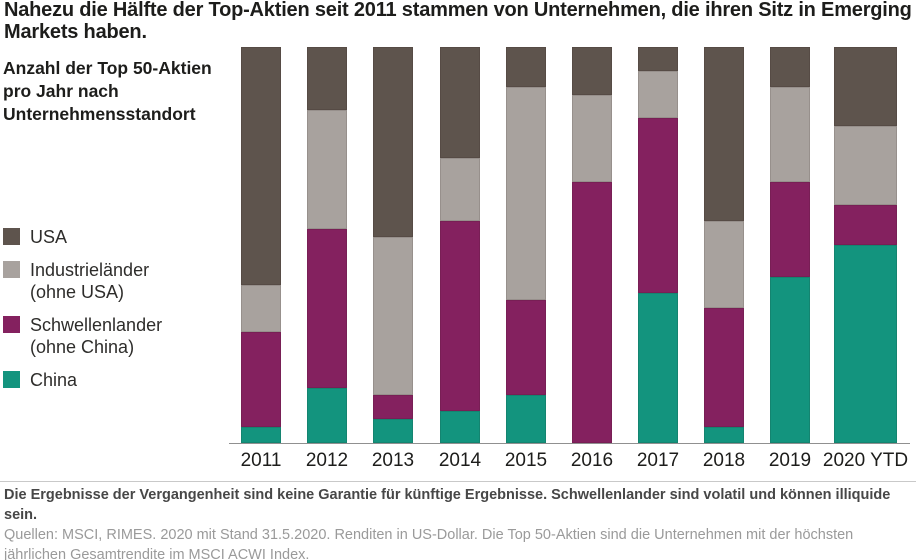  Describe the element at coordinates (658, 367) in the screenshot. I see `bar-segment-china-2017` at that location.